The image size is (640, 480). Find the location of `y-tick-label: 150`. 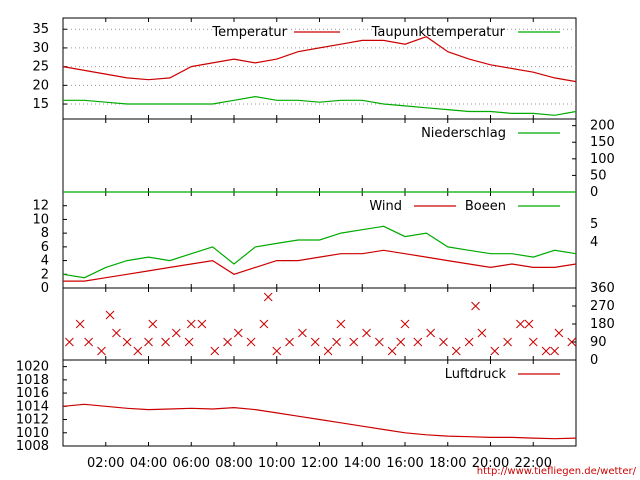

y-tick-label: 150 is located at coordinates (602, 142).